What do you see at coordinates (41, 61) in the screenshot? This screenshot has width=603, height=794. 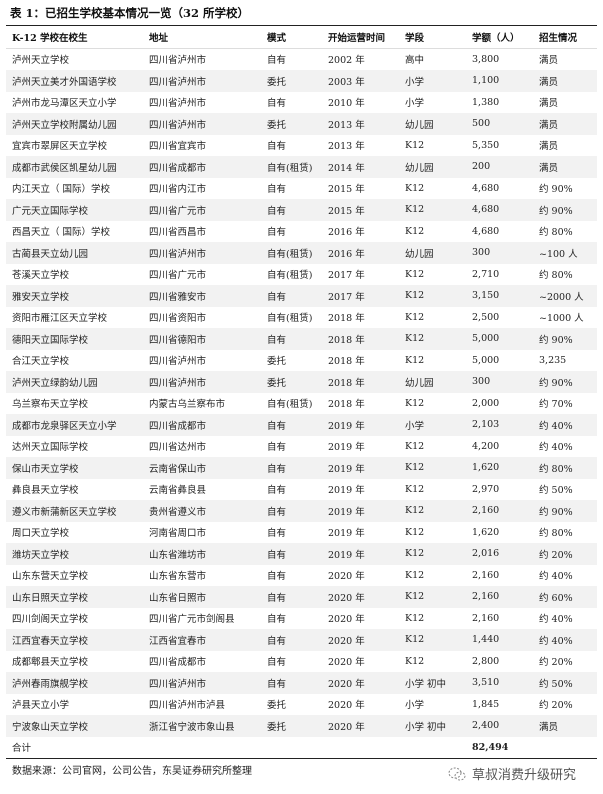 I see `school-name-cell: 泸州天立学校` at bounding box center [41, 61].